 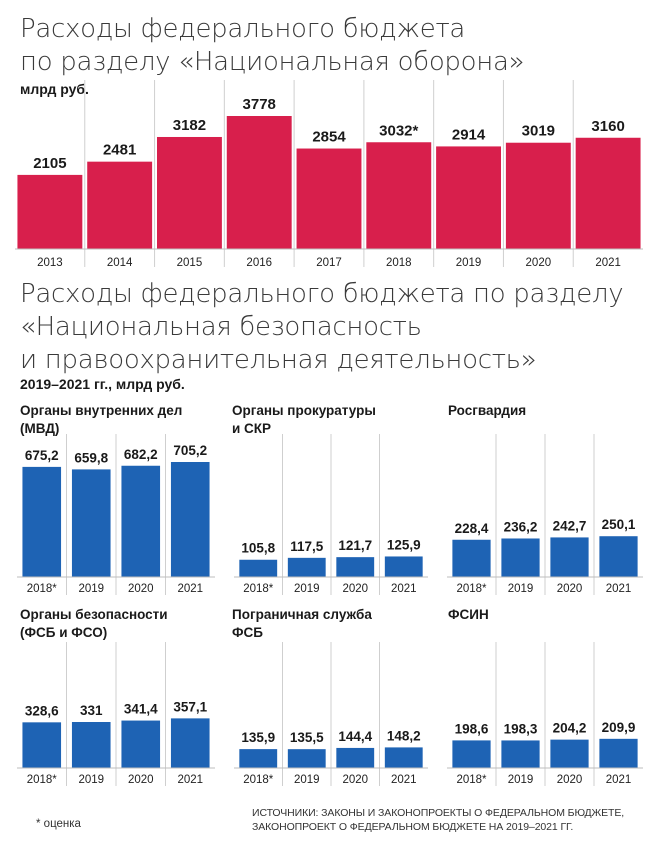 I want to click on defense-value-label-1: 2481, so click(x=119, y=150).